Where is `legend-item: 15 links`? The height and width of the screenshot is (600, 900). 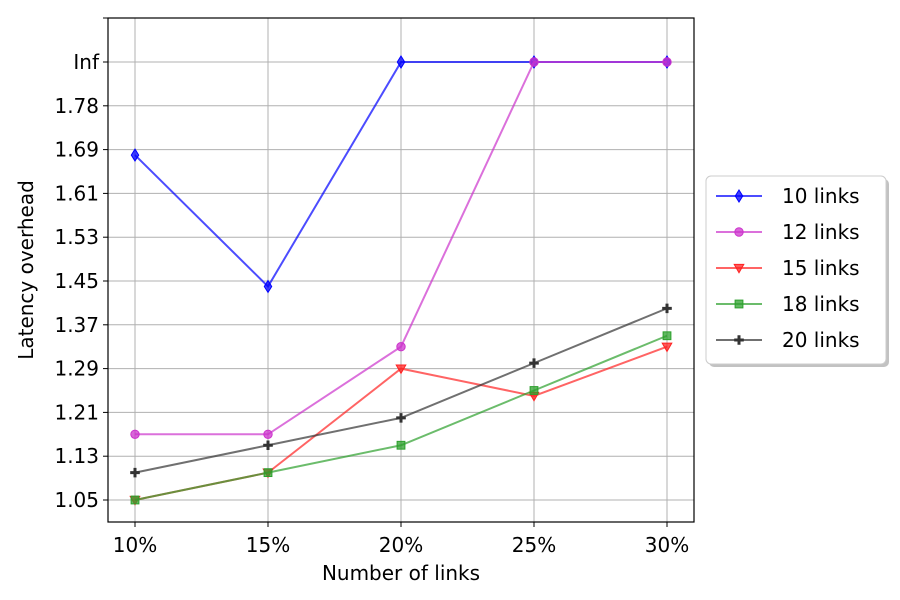
legend-item: 15 links is located at coordinates (788, 268).